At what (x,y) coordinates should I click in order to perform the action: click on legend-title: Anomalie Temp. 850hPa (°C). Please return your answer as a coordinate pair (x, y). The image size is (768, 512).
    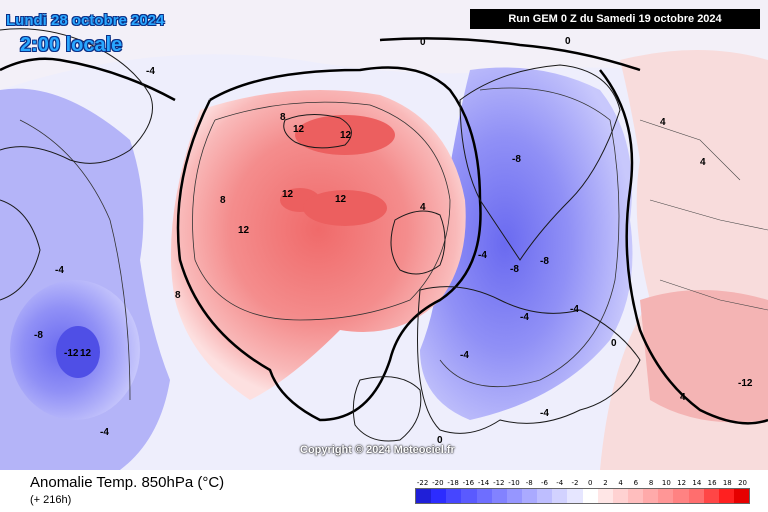
    Looking at the image, I should click on (127, 482).